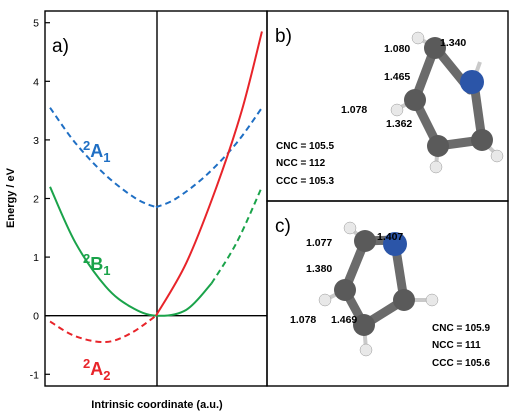  What do you see at coordinates (36, 200) in the screenshot?
I see `y-tick-label: 2` at bounding box center [36, 200].